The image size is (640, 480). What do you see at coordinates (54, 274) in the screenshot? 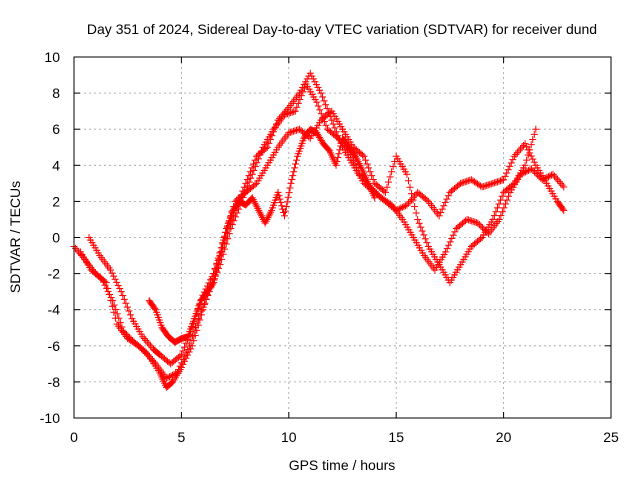
I see `y-tick-label-4: -2` at bounding box center [54, 274].